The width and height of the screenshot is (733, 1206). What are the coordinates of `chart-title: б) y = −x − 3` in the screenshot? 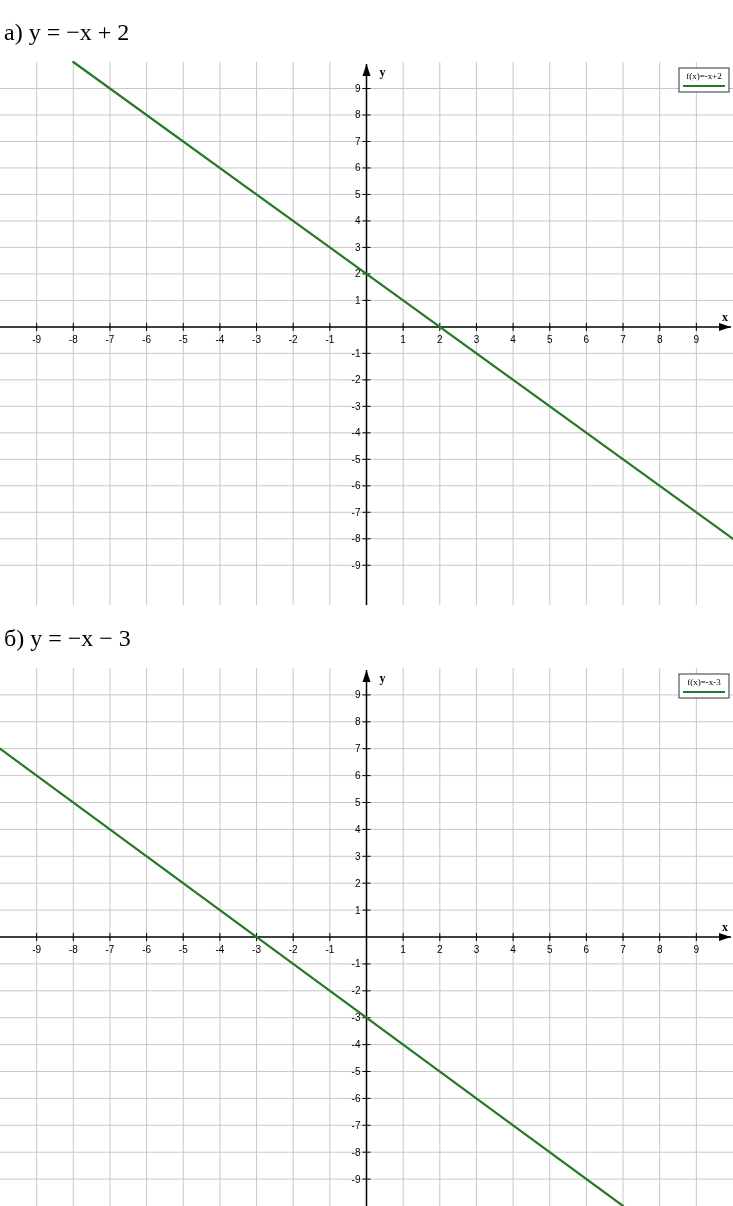 It's located at (67, 638).